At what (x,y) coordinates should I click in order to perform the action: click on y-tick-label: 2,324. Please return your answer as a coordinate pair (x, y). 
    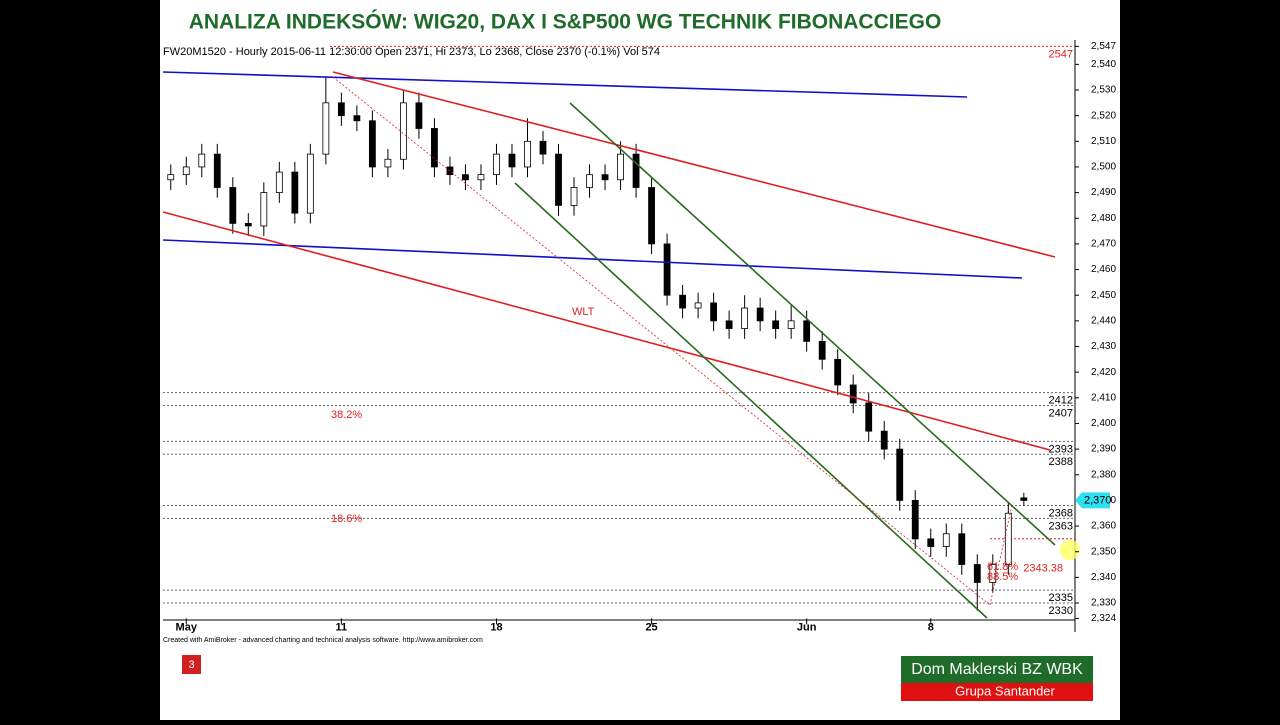
    Looking at the image, I should click on (1103, 618).